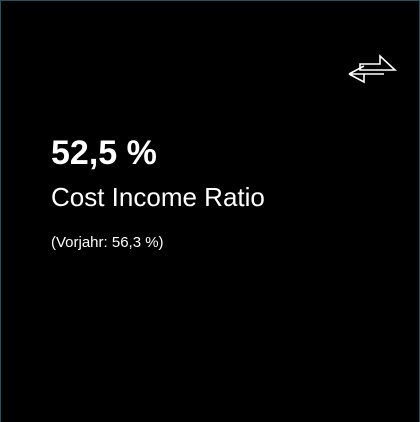 This screenshot has height=422, width=420. Describe the element at coordinates (366, 74) in the screenshot. I see `arrow-left` at that location.